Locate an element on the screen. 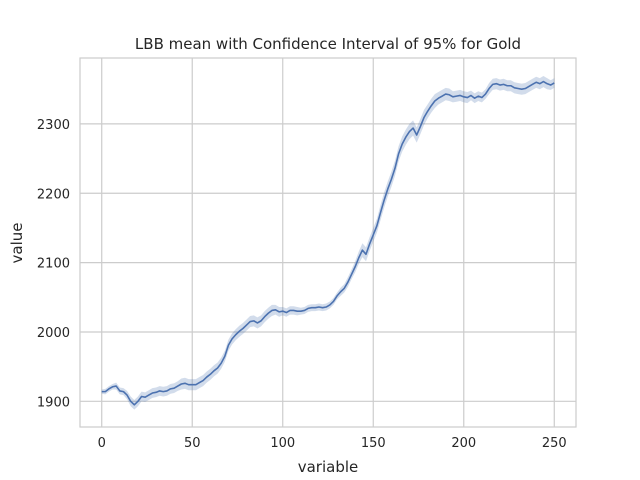 The width and height of the screenshot is (640, 480). y-axis-label: value is located at coordinates (17, 243).